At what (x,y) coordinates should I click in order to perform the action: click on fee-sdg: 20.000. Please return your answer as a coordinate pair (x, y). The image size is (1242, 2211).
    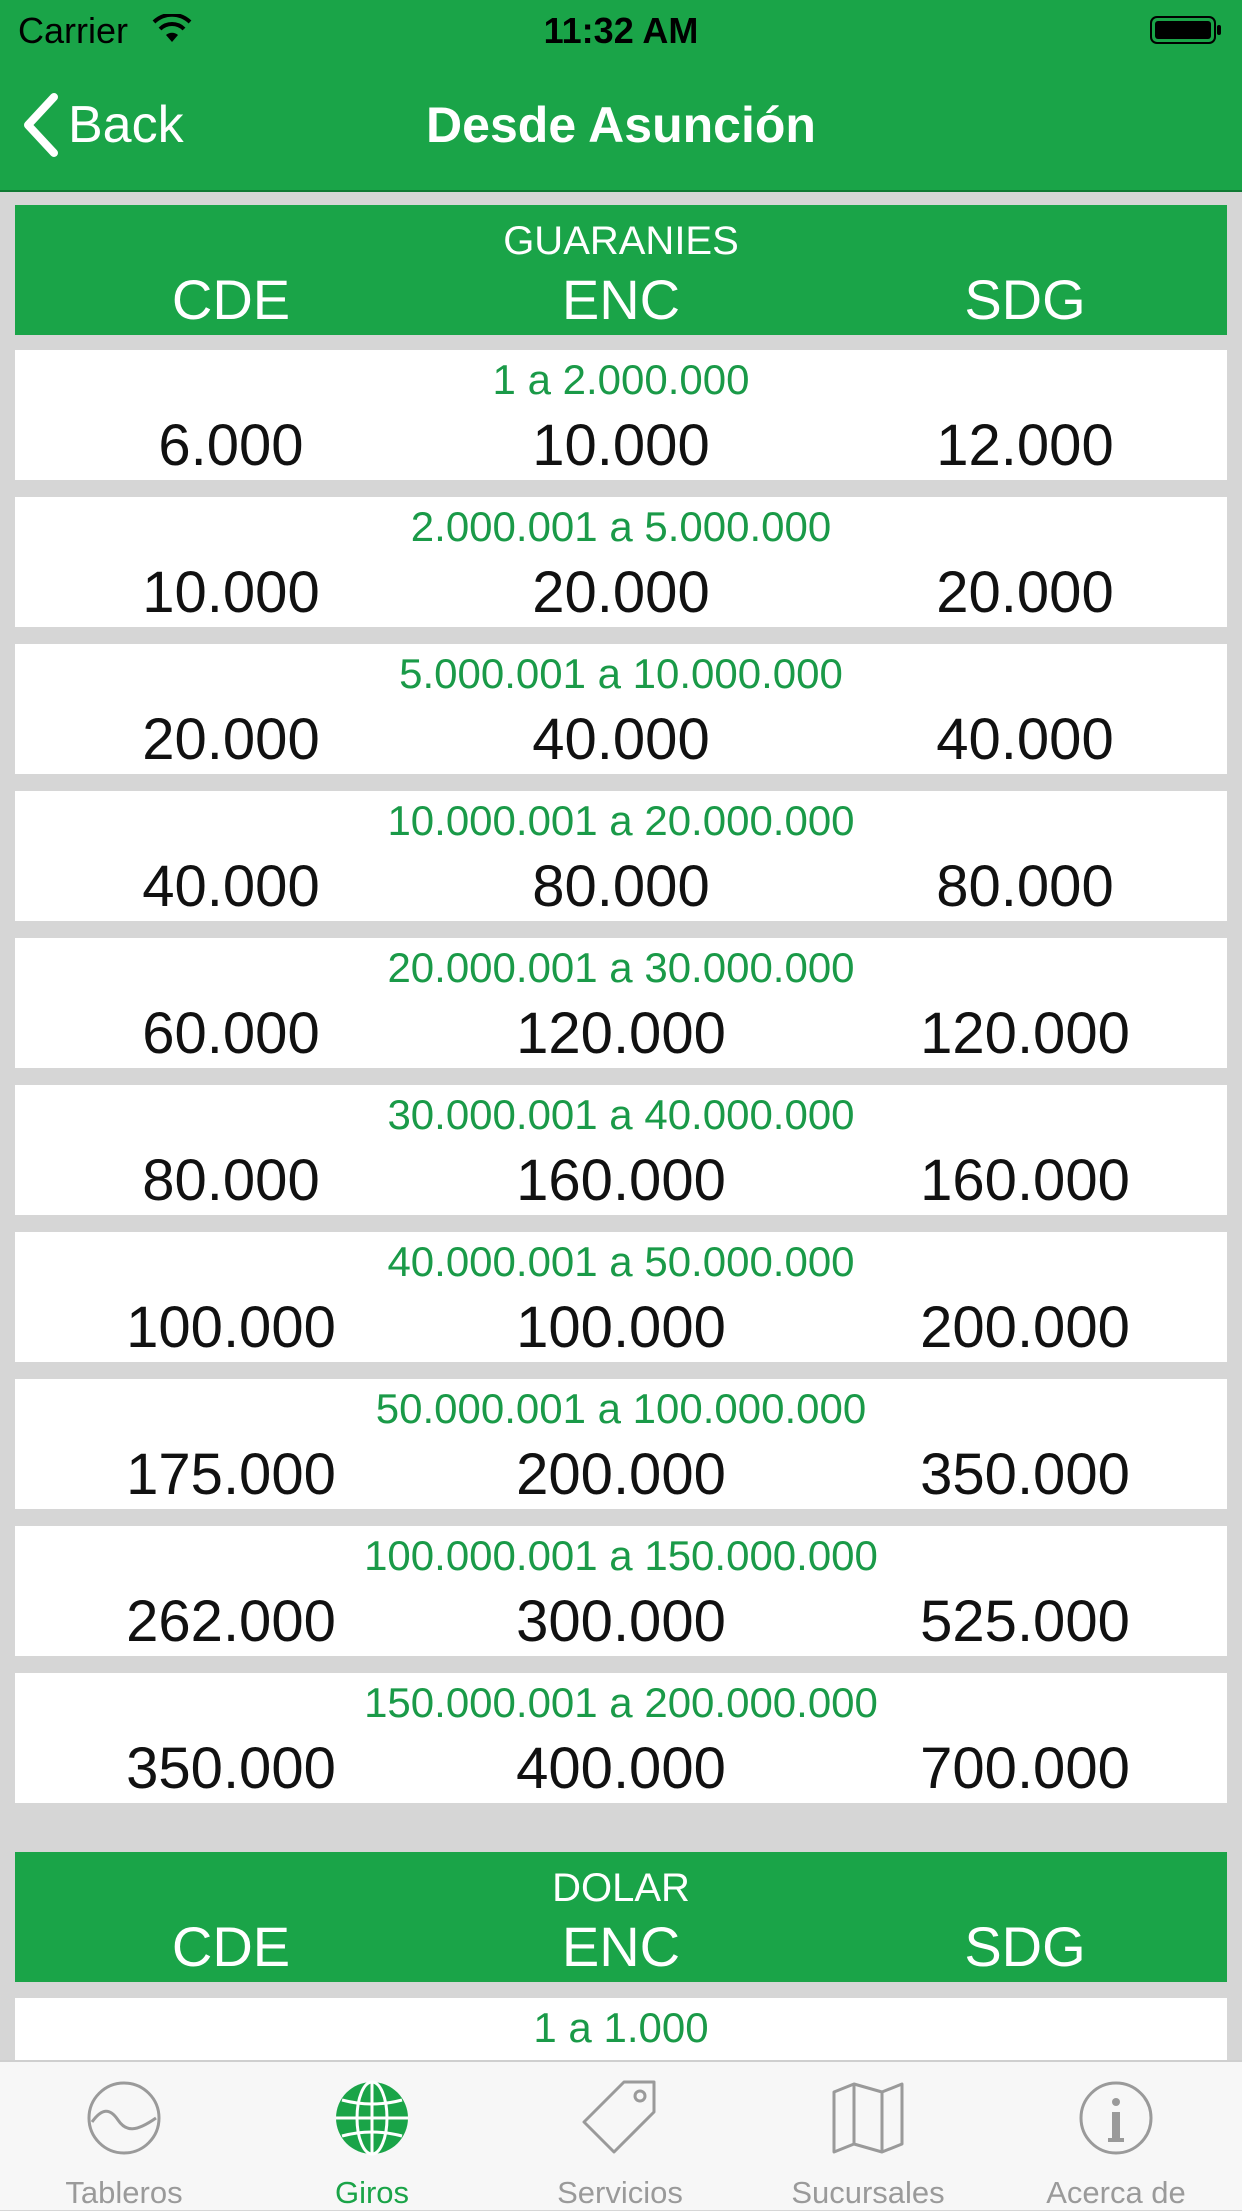
    Looking at the image, I should click on (1025, 592).